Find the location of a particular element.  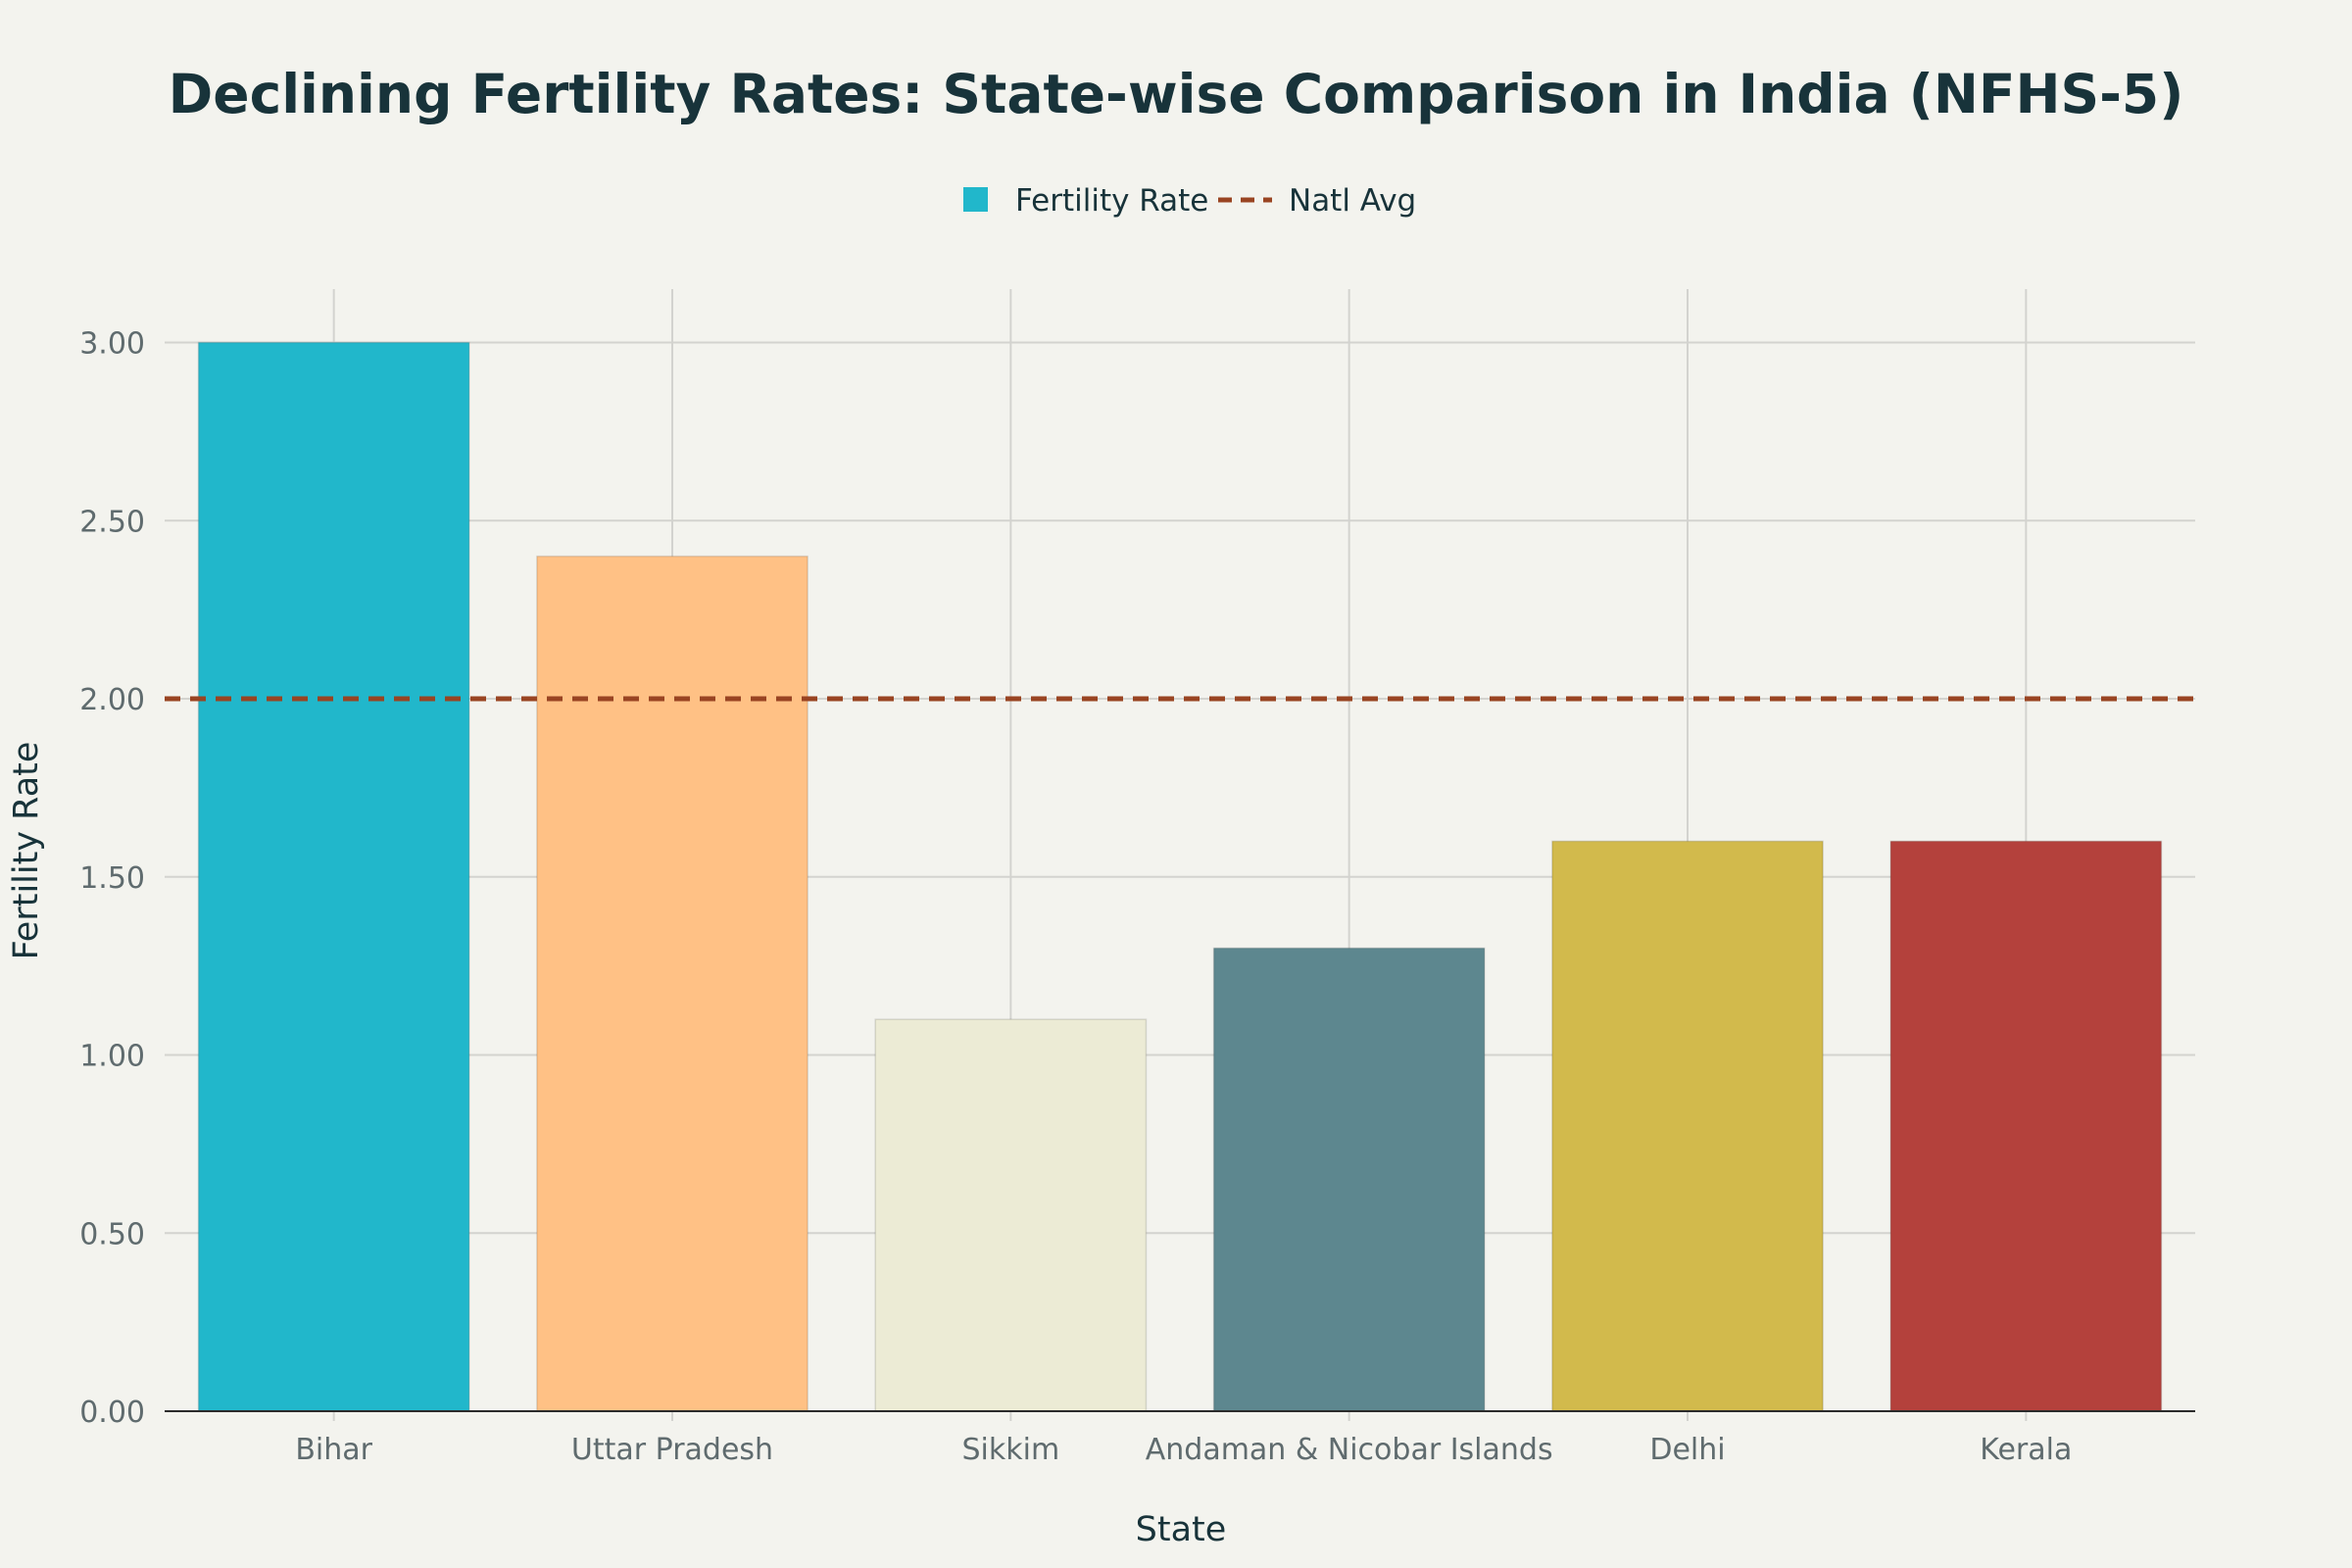

y-tick-label: 1.00 is located at coordinates (112, 1057).